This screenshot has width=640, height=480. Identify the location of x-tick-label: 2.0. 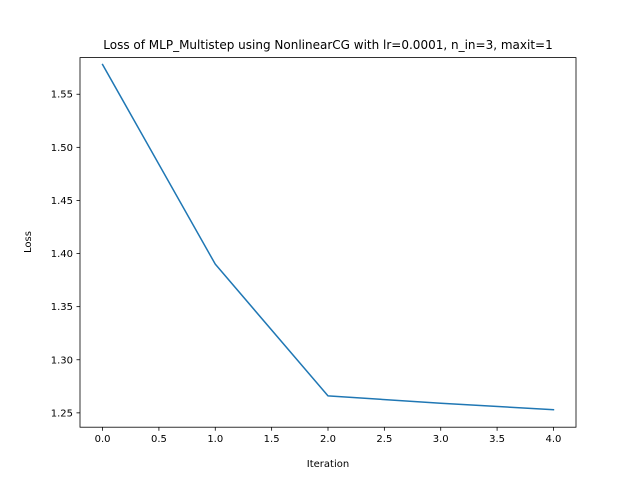
(328, 439).